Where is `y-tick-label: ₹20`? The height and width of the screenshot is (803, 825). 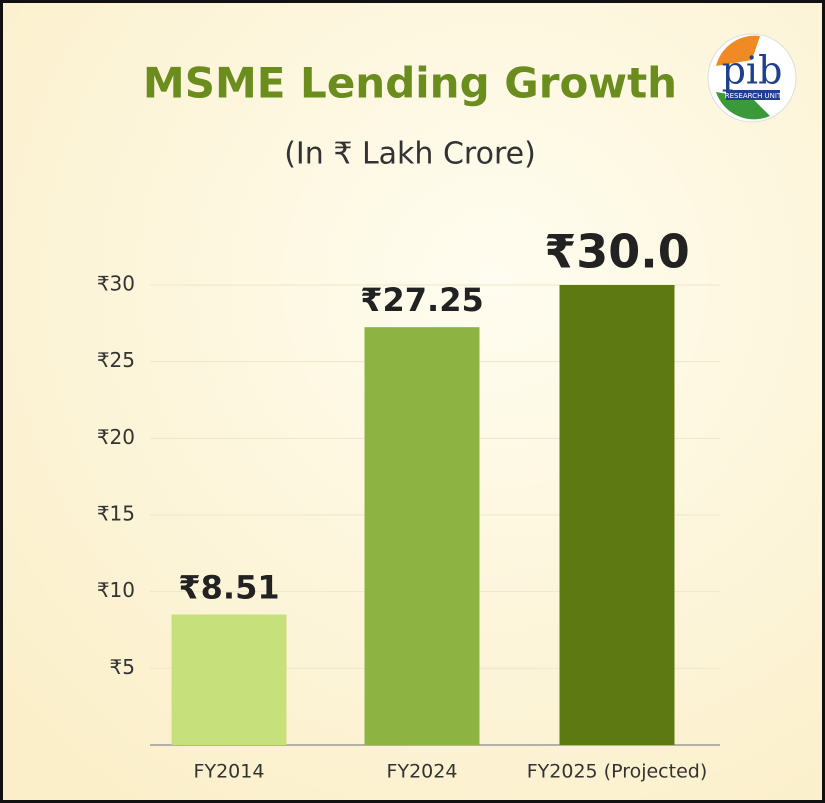
y-tick-label: ₹20 is located at coordinates (116, 437).